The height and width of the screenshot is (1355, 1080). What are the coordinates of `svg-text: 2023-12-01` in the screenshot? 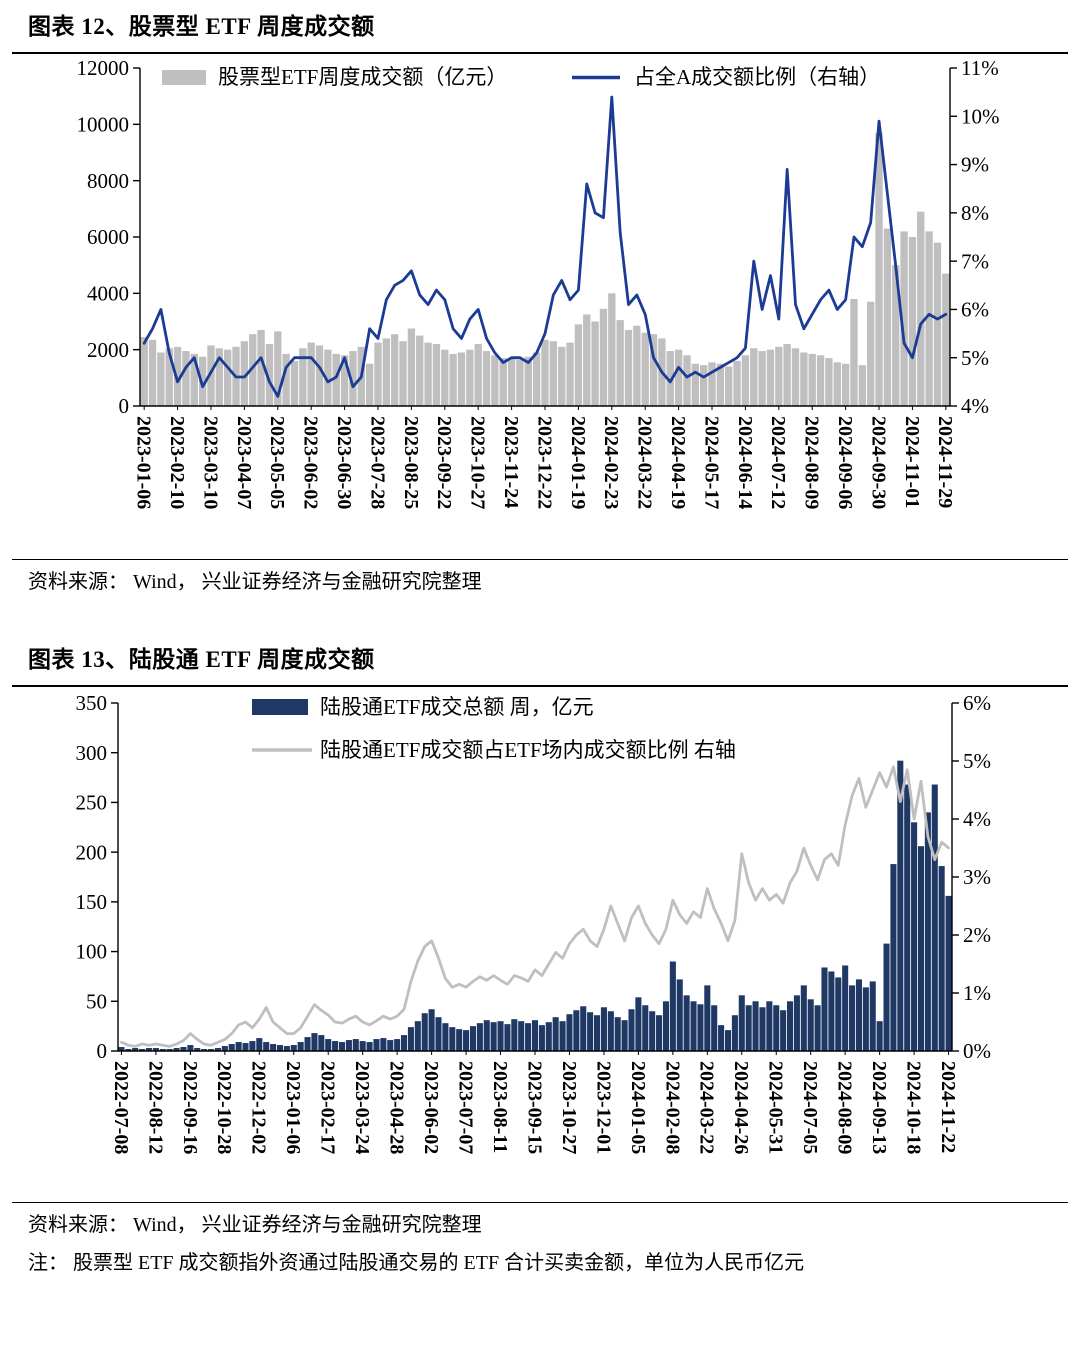 It's located at (603, 1107).